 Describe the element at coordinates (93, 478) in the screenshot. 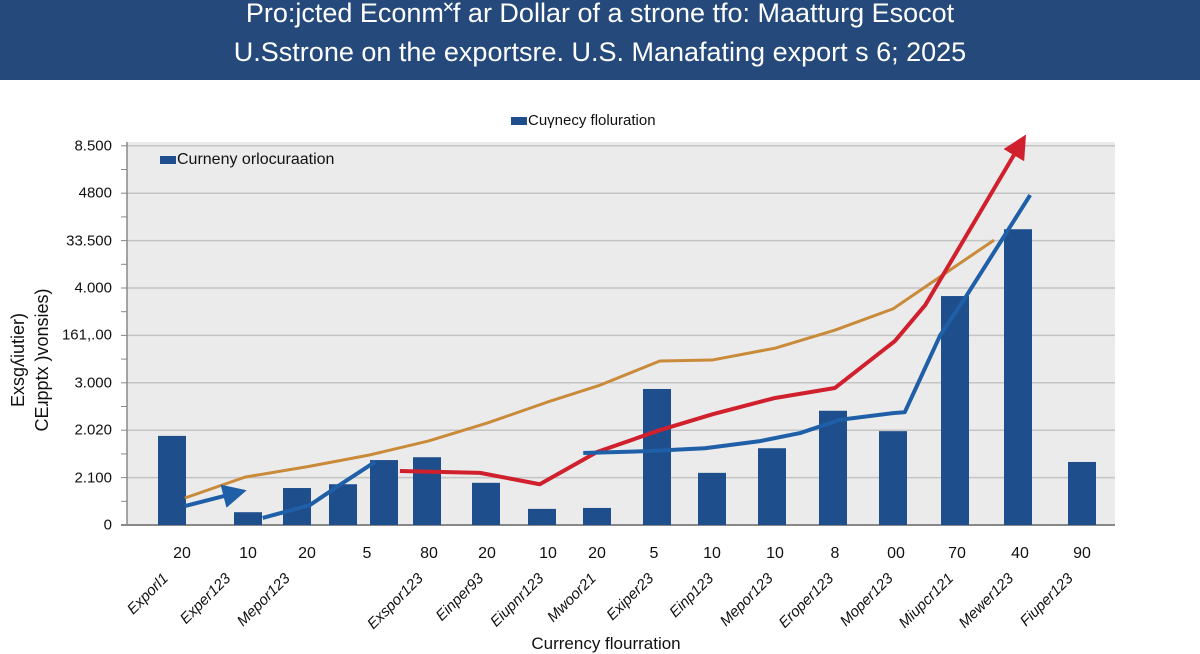

I see `y-tick-label: 2.100` at that location.